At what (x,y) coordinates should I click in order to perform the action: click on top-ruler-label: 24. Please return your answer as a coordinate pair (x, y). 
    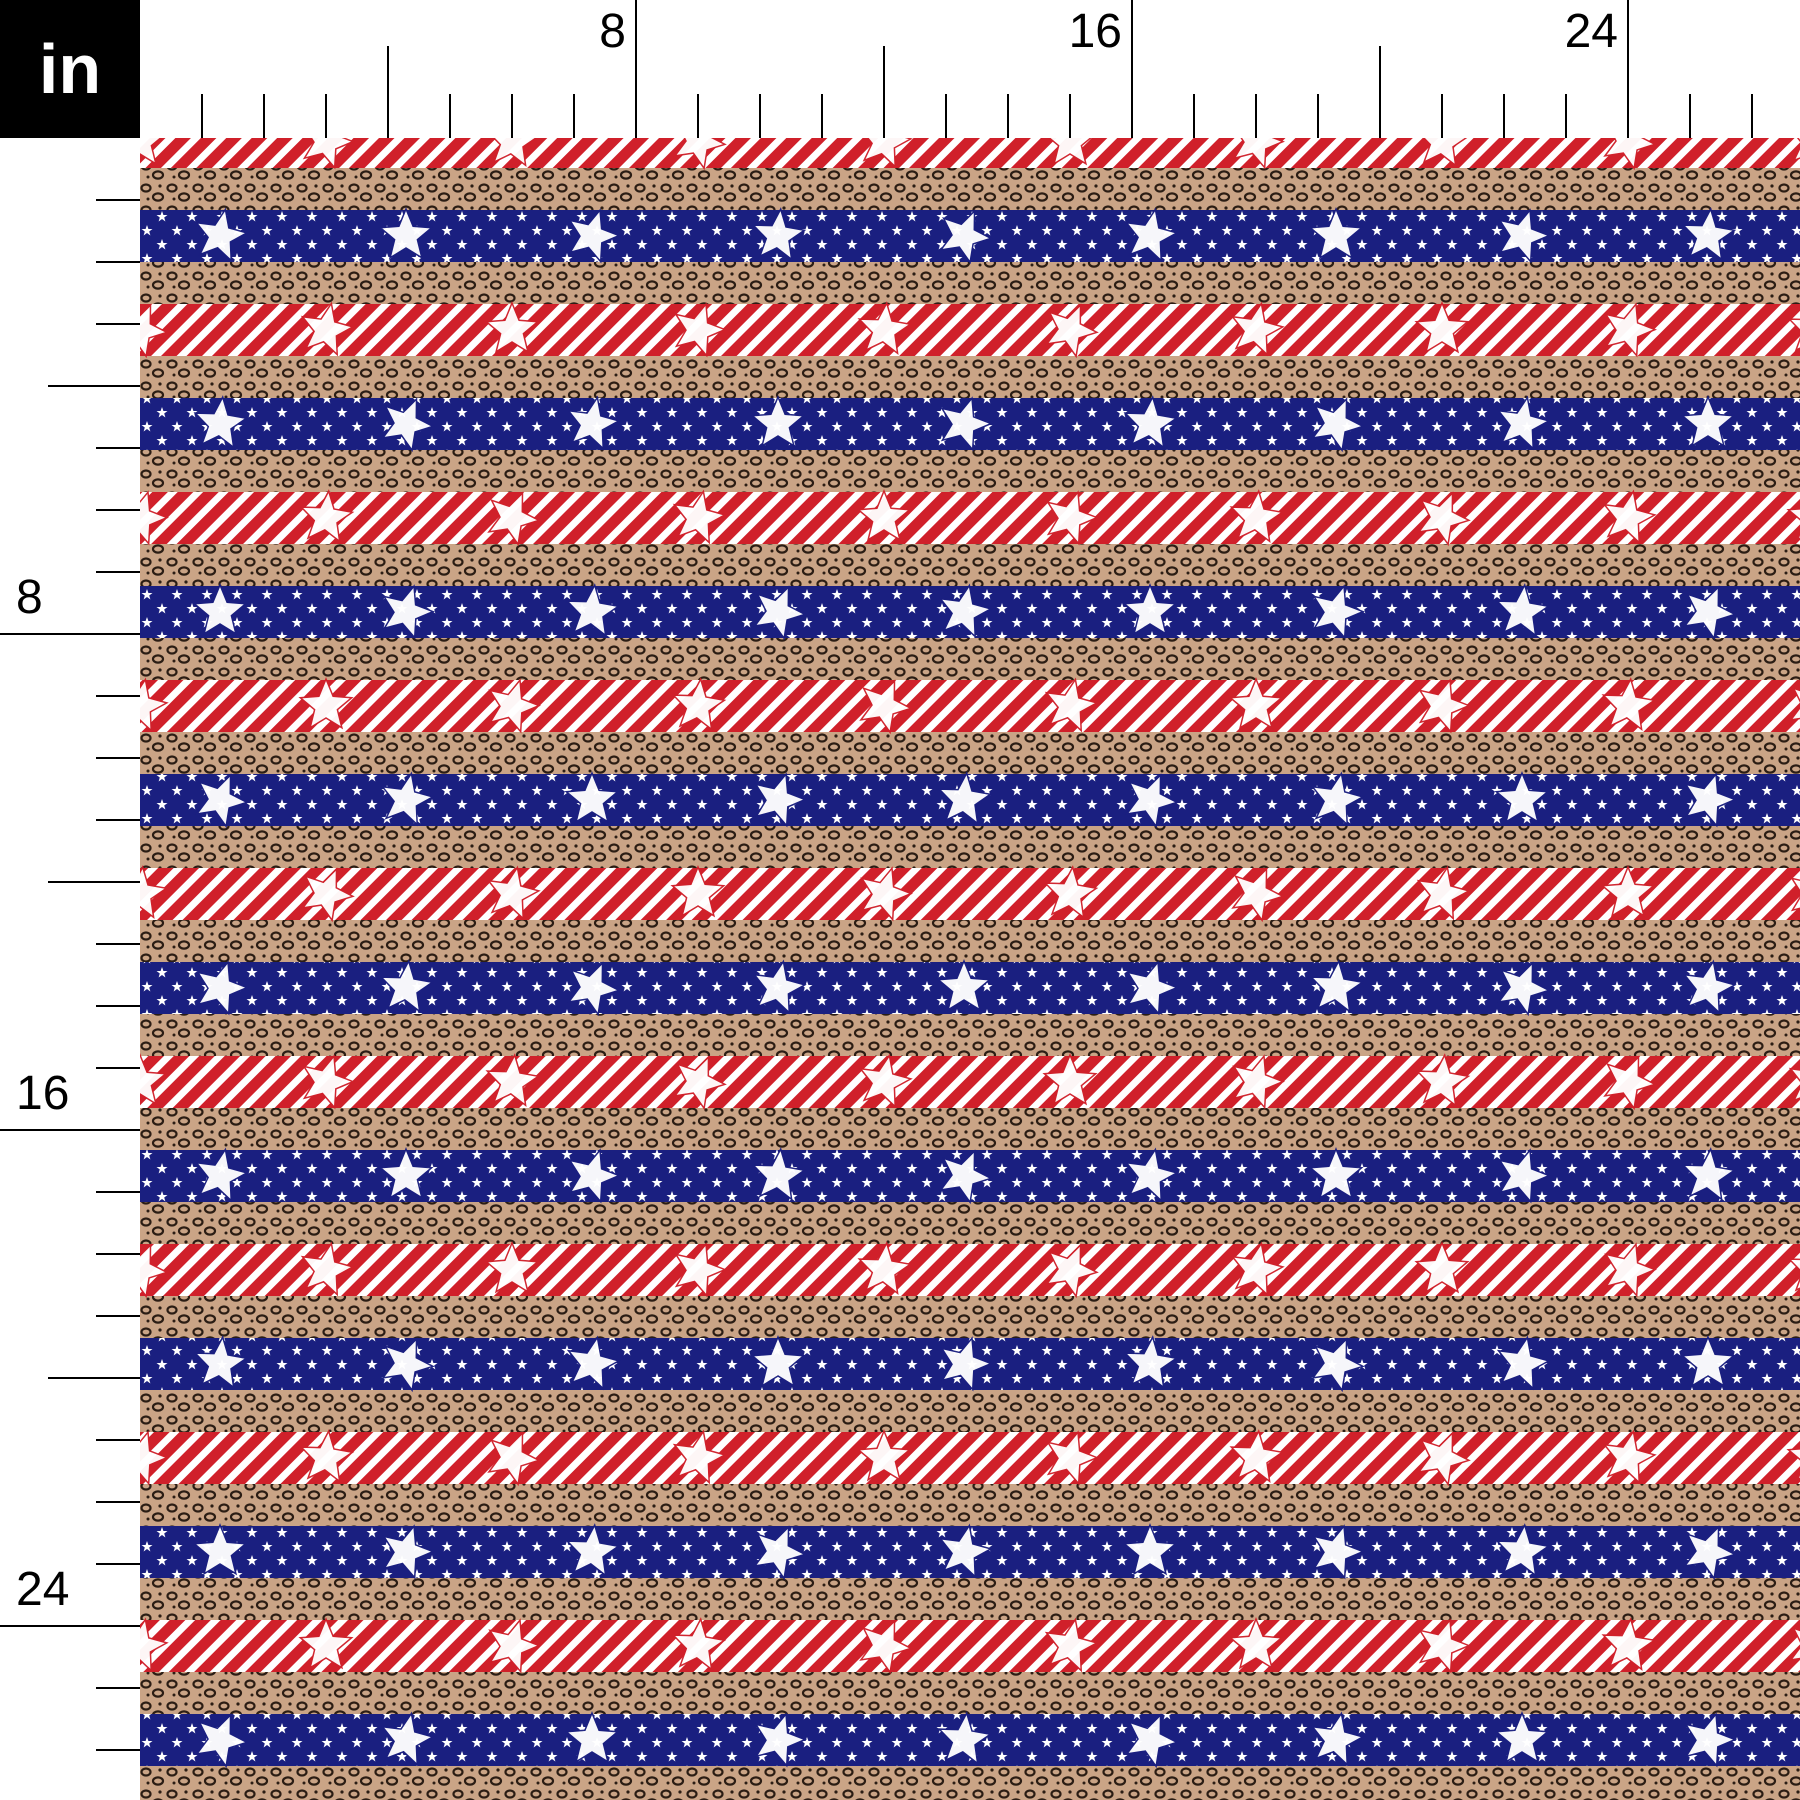
    Looking at the image, I should click on (1591, 31).